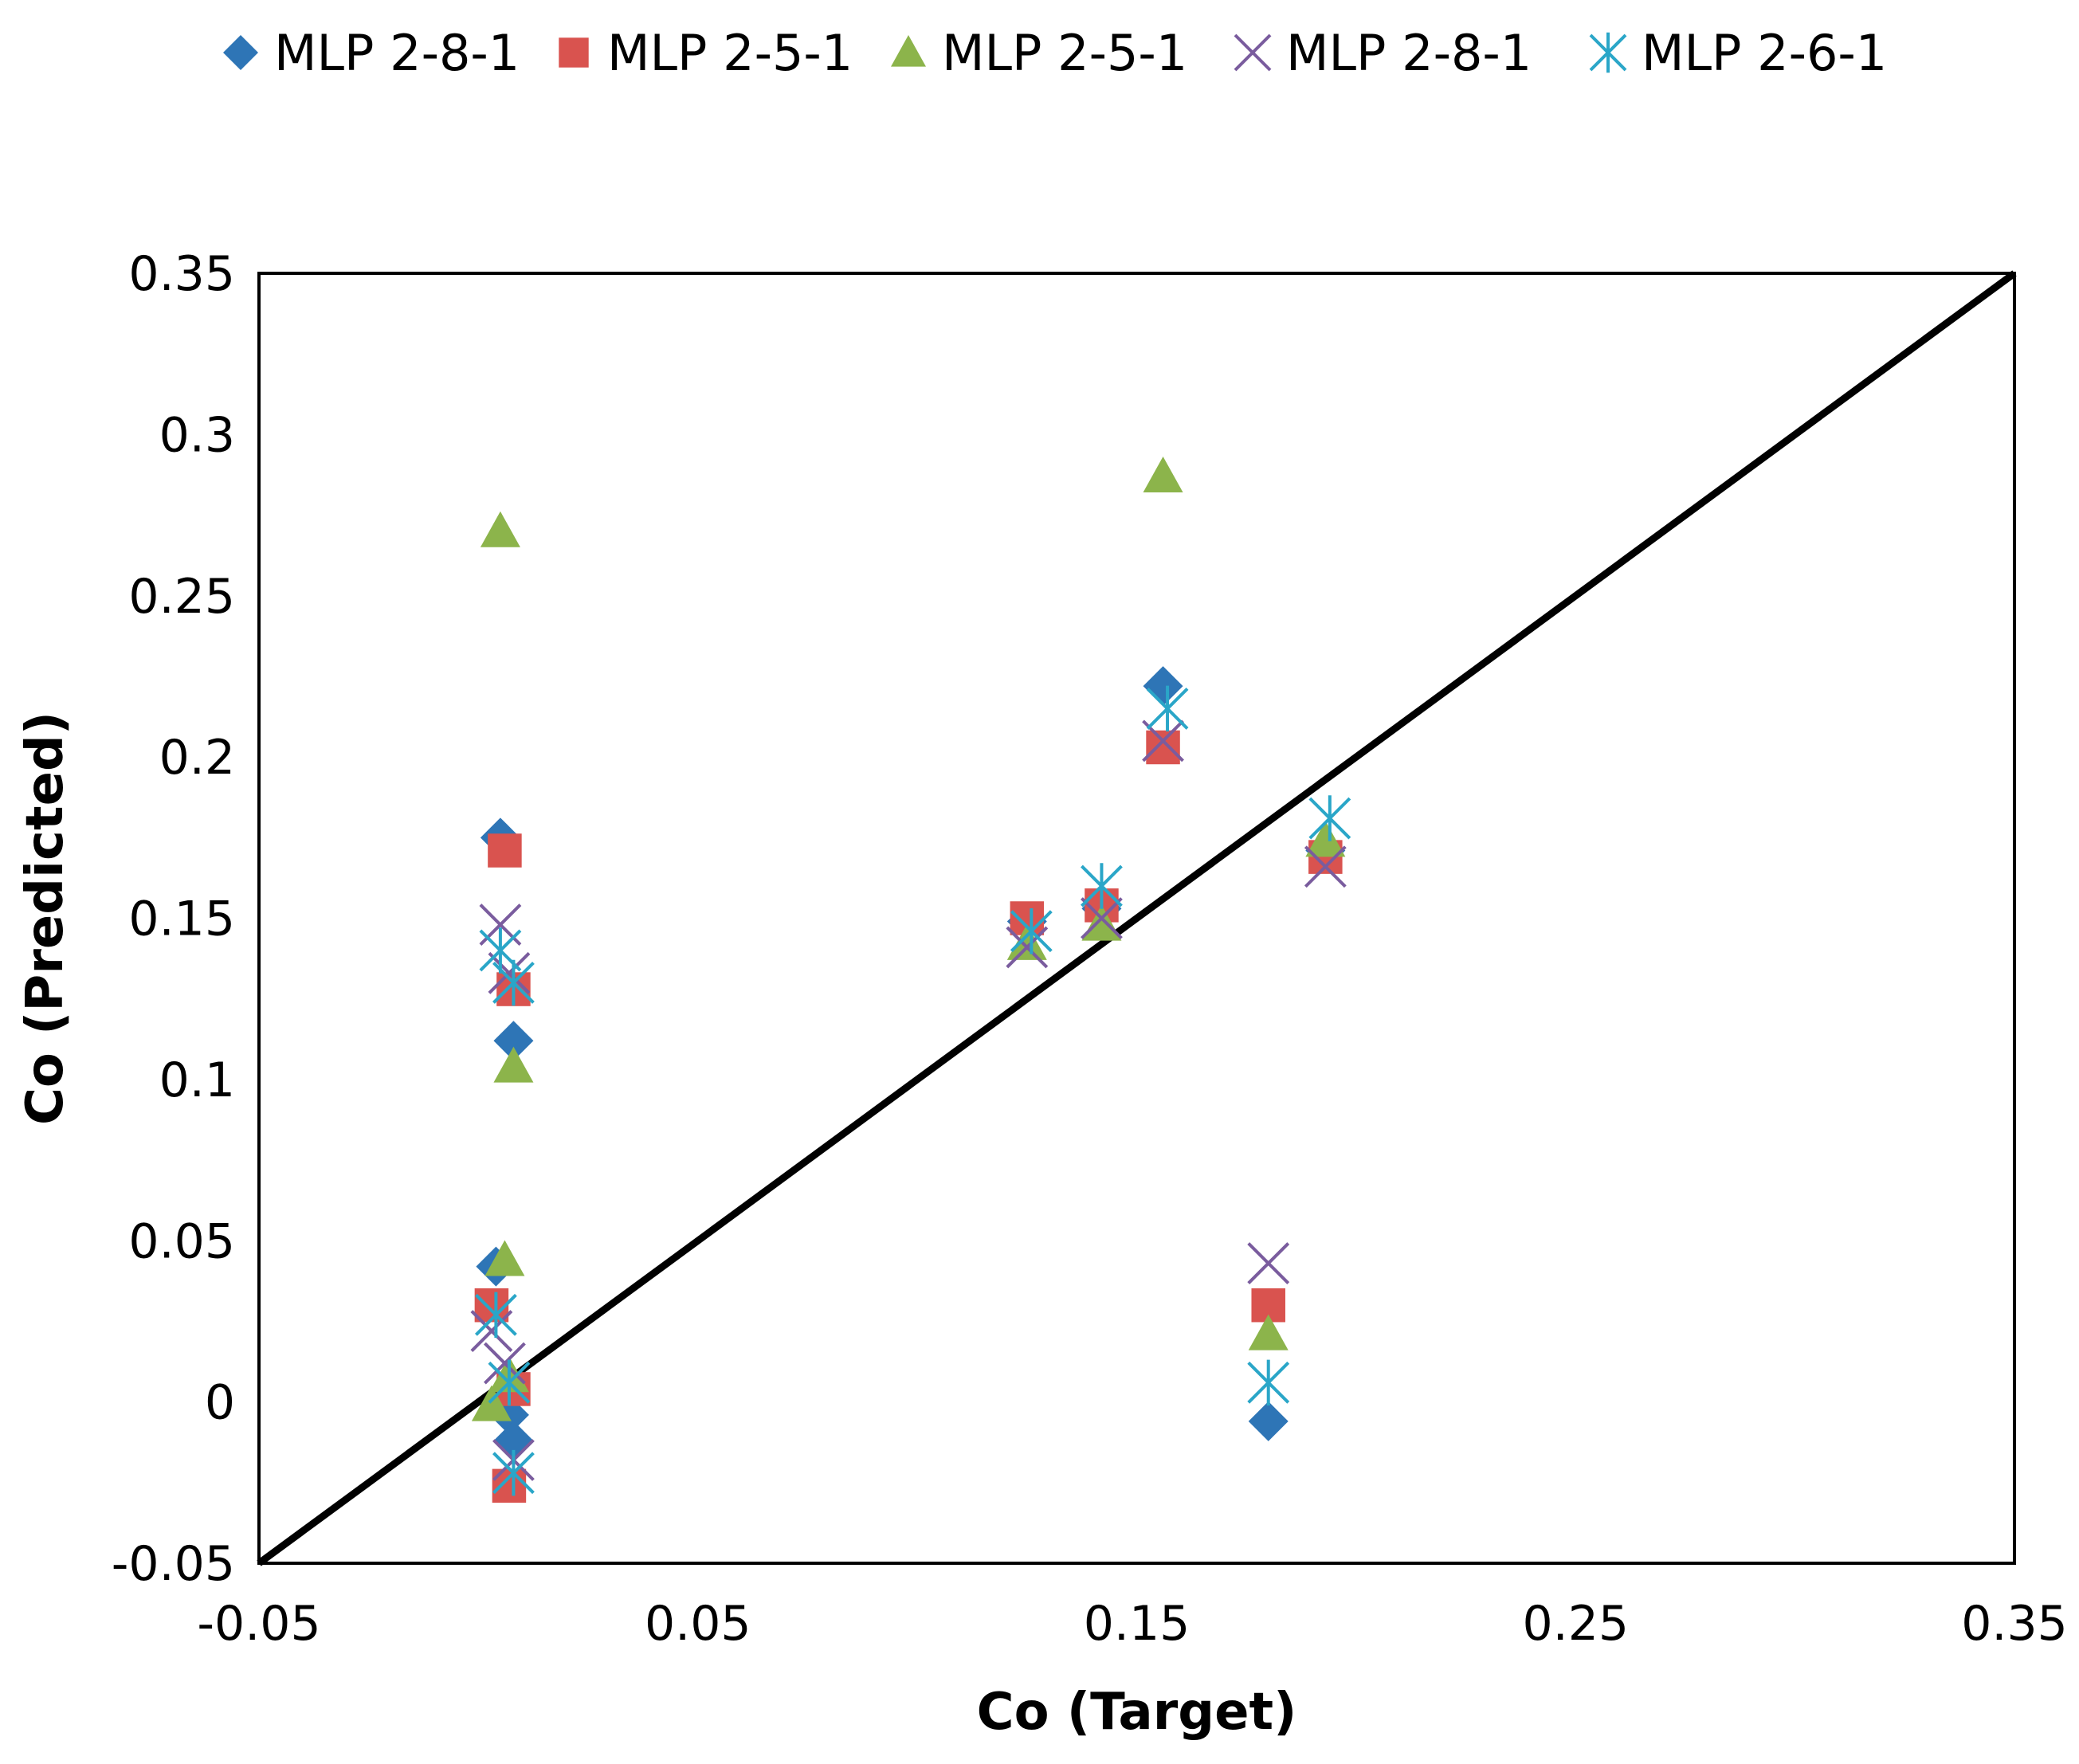  I want to click on y-tick-label: 0.15, so click(181, 919).